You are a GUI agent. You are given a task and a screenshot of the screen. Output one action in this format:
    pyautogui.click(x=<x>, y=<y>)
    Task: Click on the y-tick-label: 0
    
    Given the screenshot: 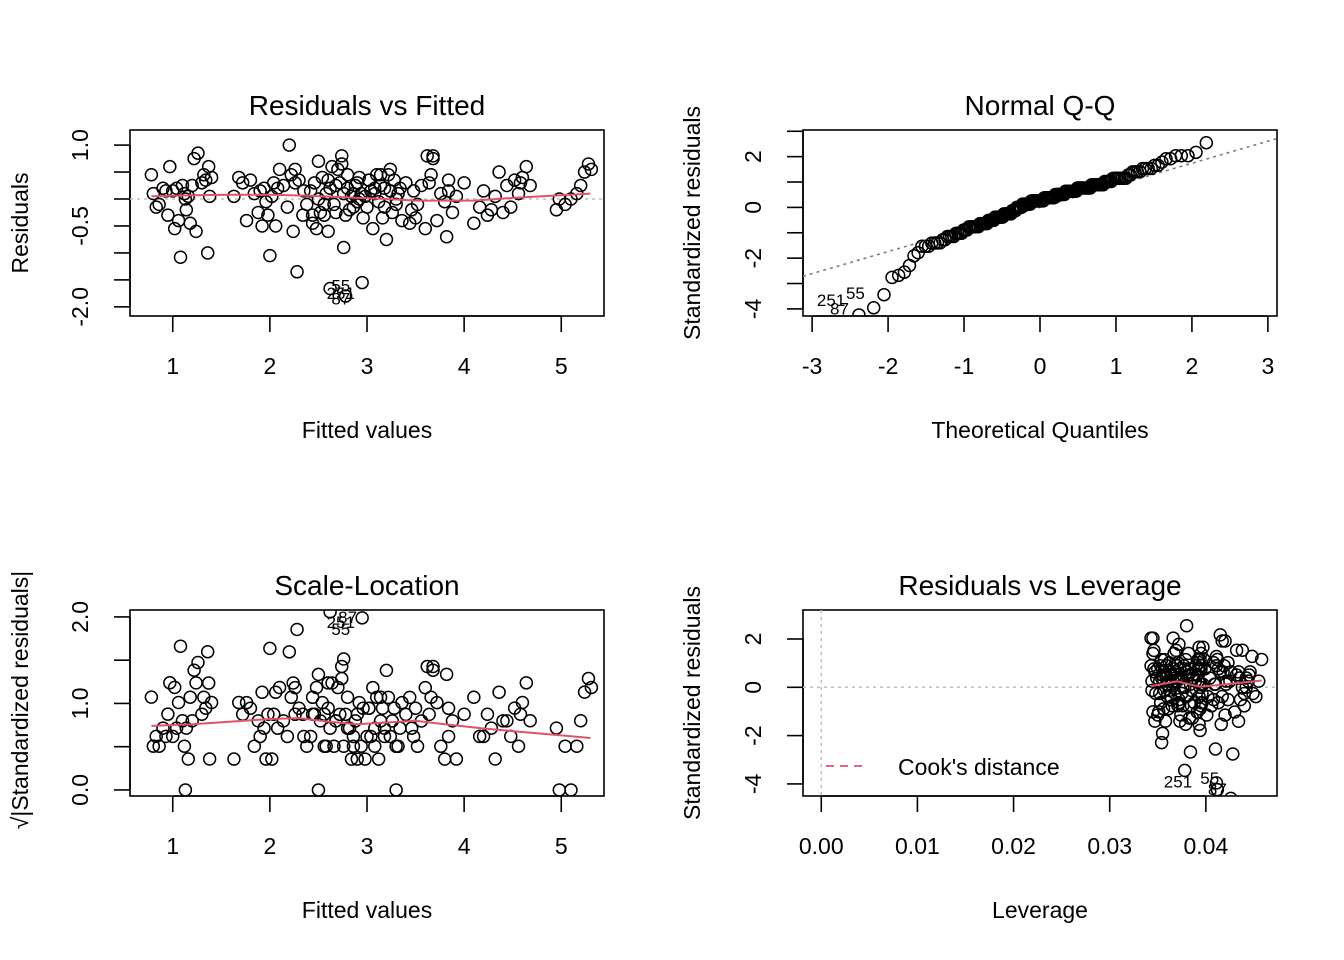 What is the action you would take?
    pyautogui.click(x=753, y=207)
    